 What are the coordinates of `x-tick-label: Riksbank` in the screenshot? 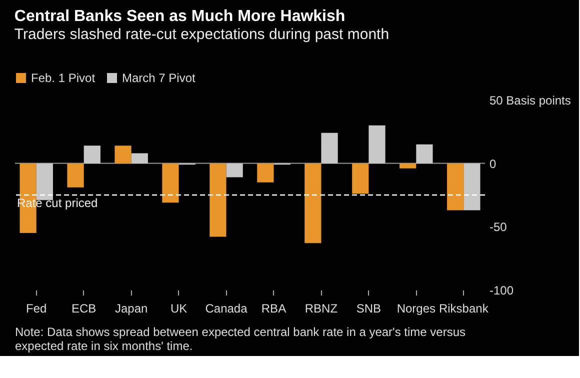 It's located at (464, 309).